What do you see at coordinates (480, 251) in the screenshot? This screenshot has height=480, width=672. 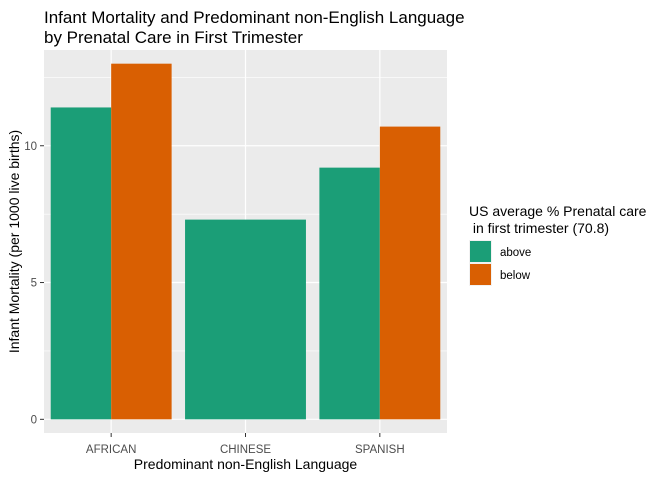 I see `legend-swatch-above` at bounding box center [480, 251].